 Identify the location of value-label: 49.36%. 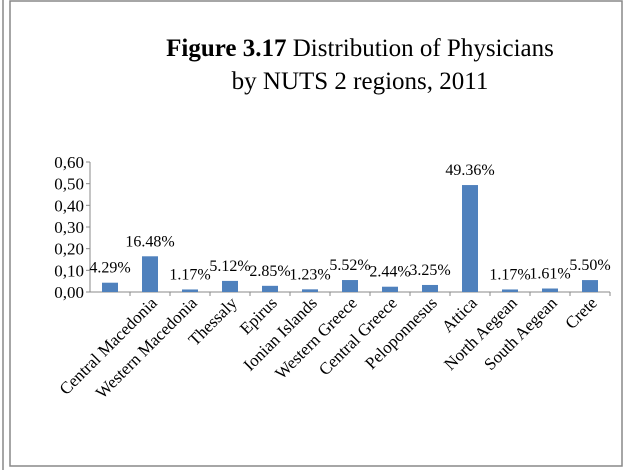
(469, 170).